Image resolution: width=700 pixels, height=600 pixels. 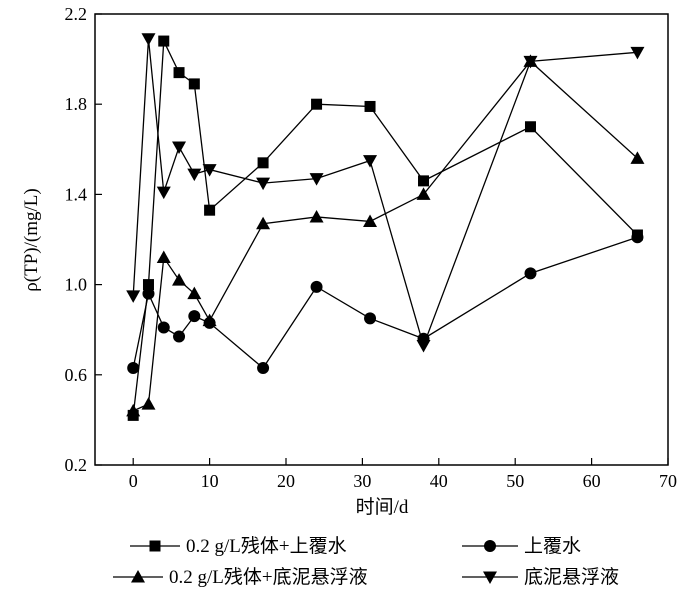 I want to click on legend-label: 0.2 g/L残体+底泥悬浮液, so click(x=268, y=577).